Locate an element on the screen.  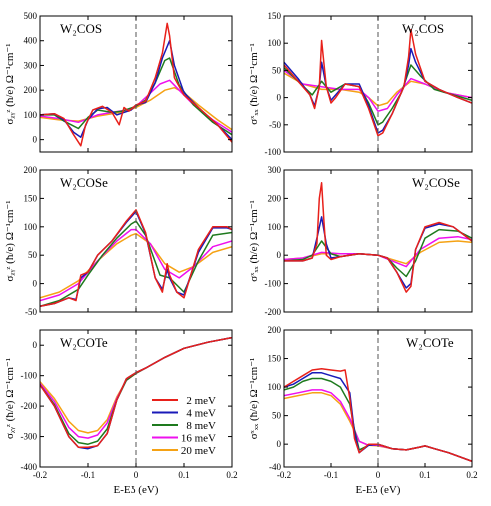
chart-panel-3: -50 0 50 100 150 200 W₂COSe σᵪᵧᶻ (ħ/e) Ω⁻¹cm⁻¹ is located at coordinates (118, 241).